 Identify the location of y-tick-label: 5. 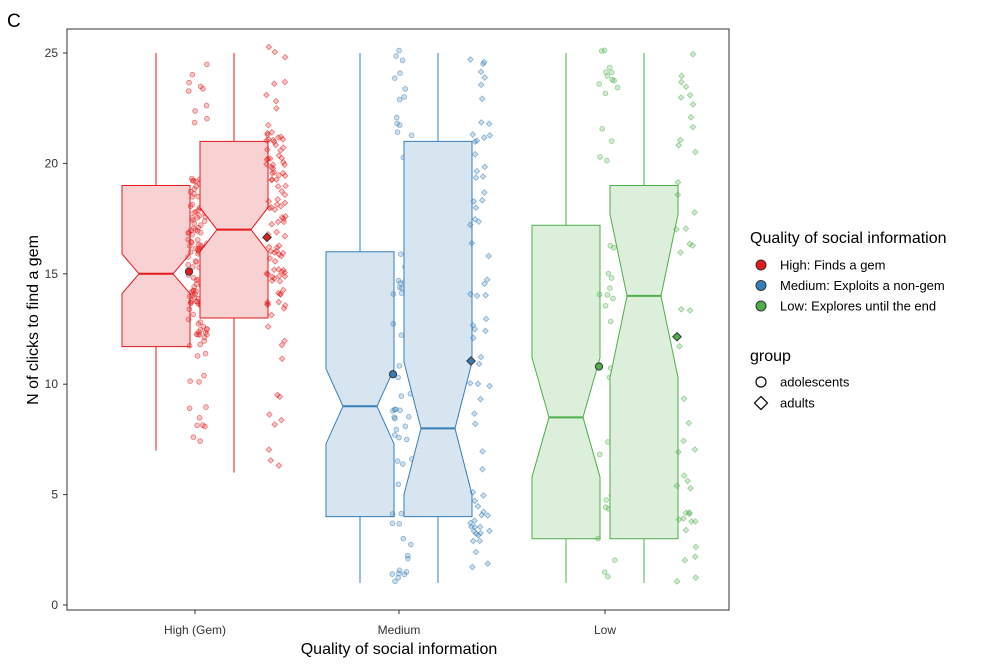
(54, 495).